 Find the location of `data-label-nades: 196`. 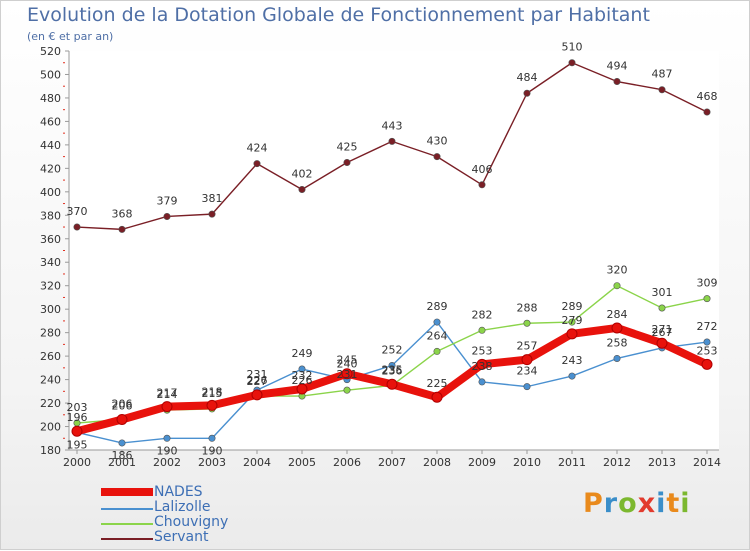

data-label-nades: 196 is located at coordinates (77, 417).